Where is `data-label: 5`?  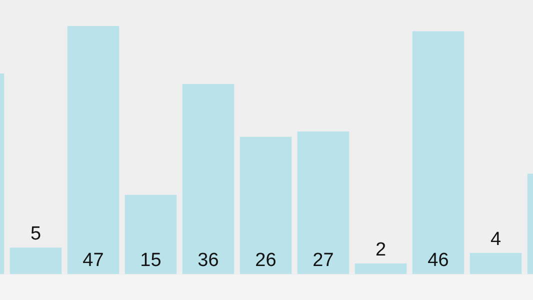
data-label: 5 is located at coordinates (36, 234).